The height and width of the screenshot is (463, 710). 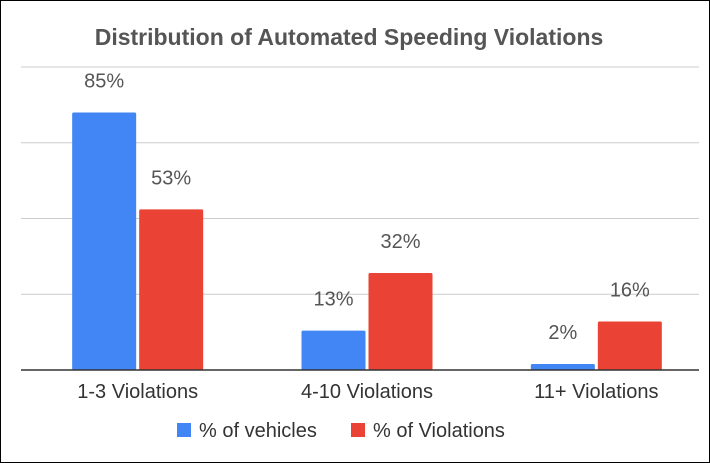 What do you see at coordinates (341, 431) in the screenshot?
I see `legend: % of vehicles % of Violations` at bounding box center [341, 431].